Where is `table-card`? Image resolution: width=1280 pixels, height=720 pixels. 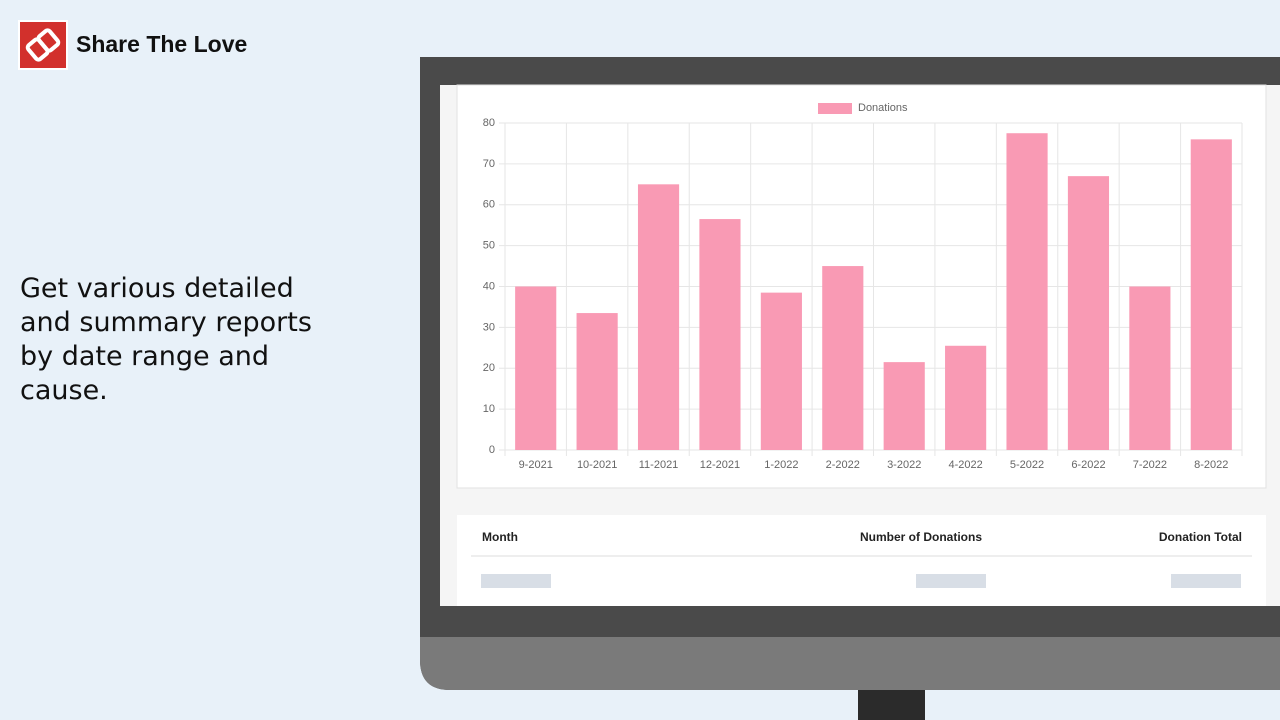
table-card is located at coordinates (861, 560).